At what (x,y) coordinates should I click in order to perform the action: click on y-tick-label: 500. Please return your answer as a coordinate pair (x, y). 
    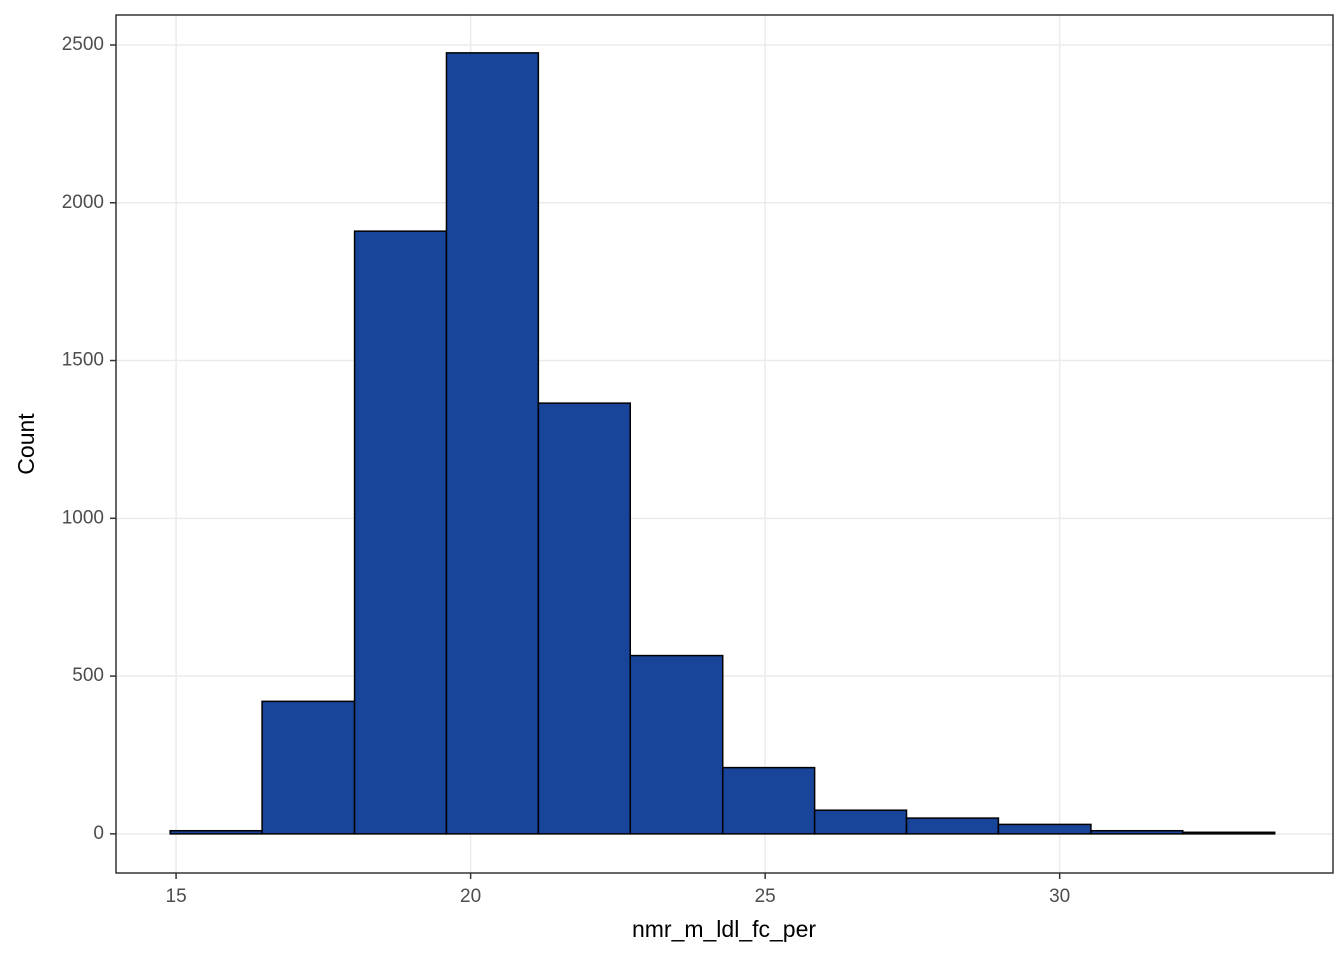
    Looking at the image, I should click on (88, 675).